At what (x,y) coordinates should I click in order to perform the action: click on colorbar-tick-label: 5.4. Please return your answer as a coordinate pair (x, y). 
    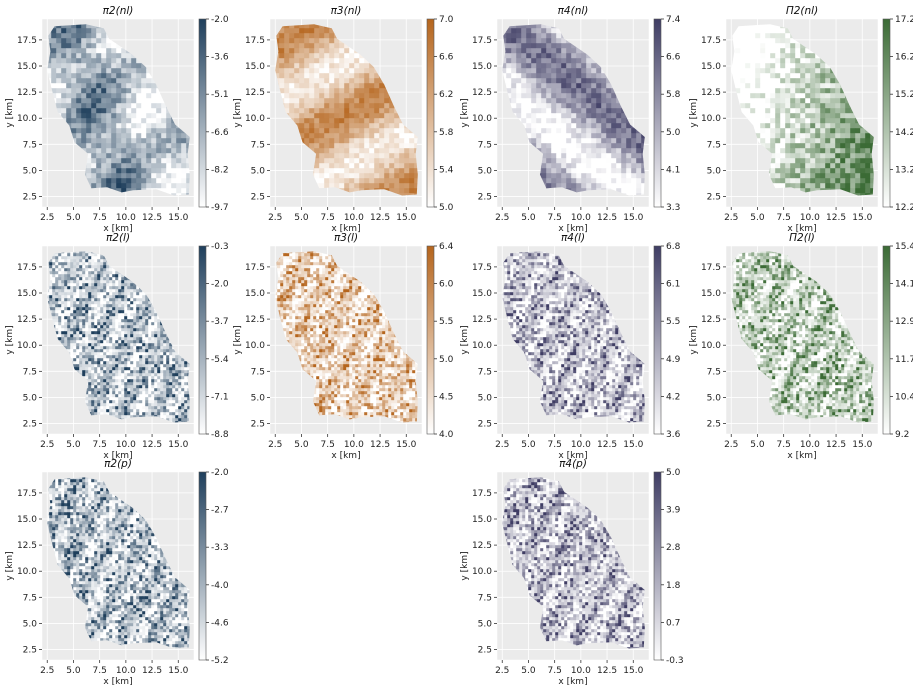
    Looking at the image, I should click on (446, 170).